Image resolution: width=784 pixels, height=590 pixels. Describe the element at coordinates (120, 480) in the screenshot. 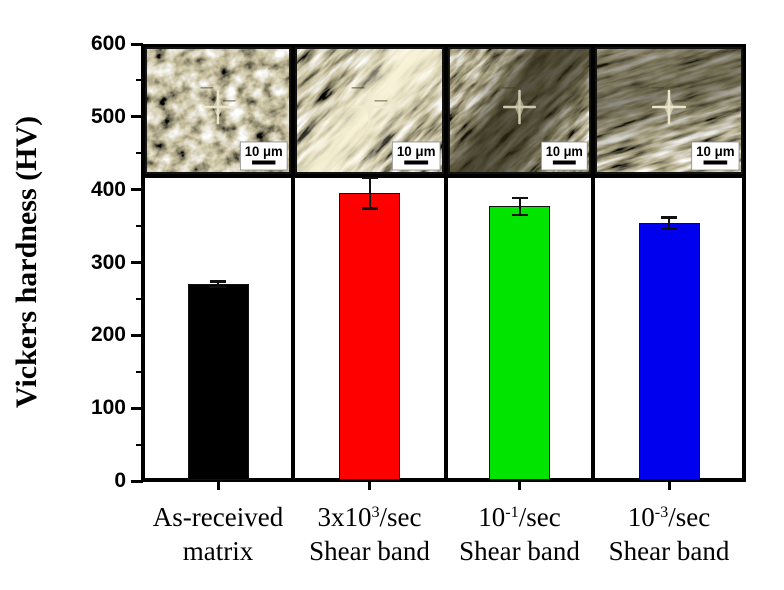

I see `y-tick-label: 0` at that location.